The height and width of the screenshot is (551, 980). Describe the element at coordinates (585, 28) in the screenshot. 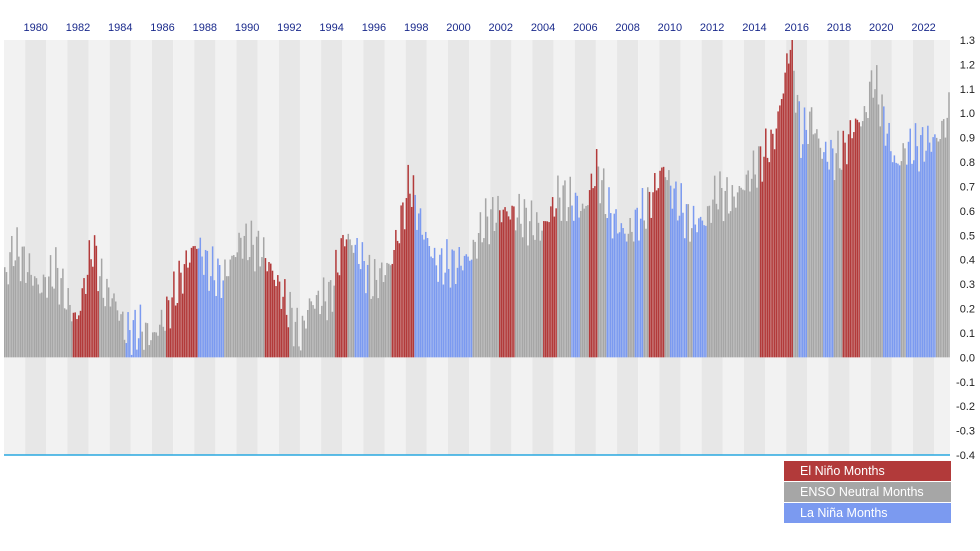

I see `x-tick-label: 2006` at that location.